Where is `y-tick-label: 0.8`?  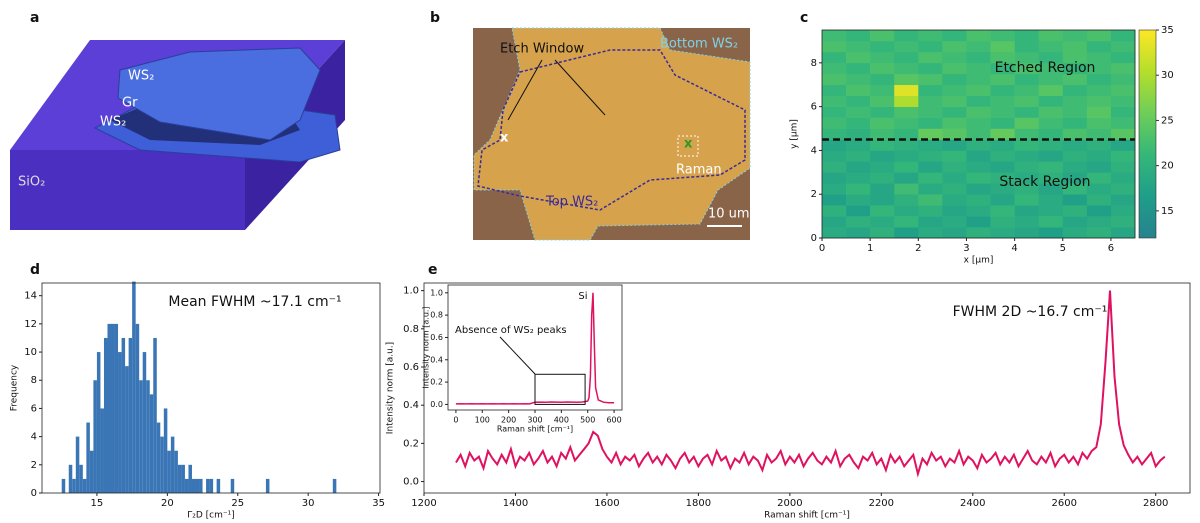 y-tick-label: 0.8 is located at coordinates (411, 329).